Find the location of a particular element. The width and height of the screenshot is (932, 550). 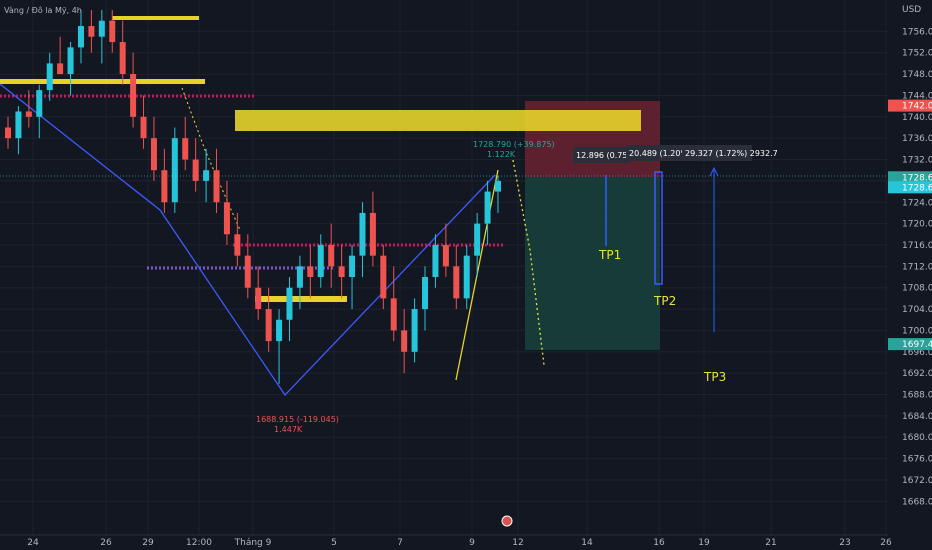

y-tick-label: 1708.000 is located at coordinates (917, 289).